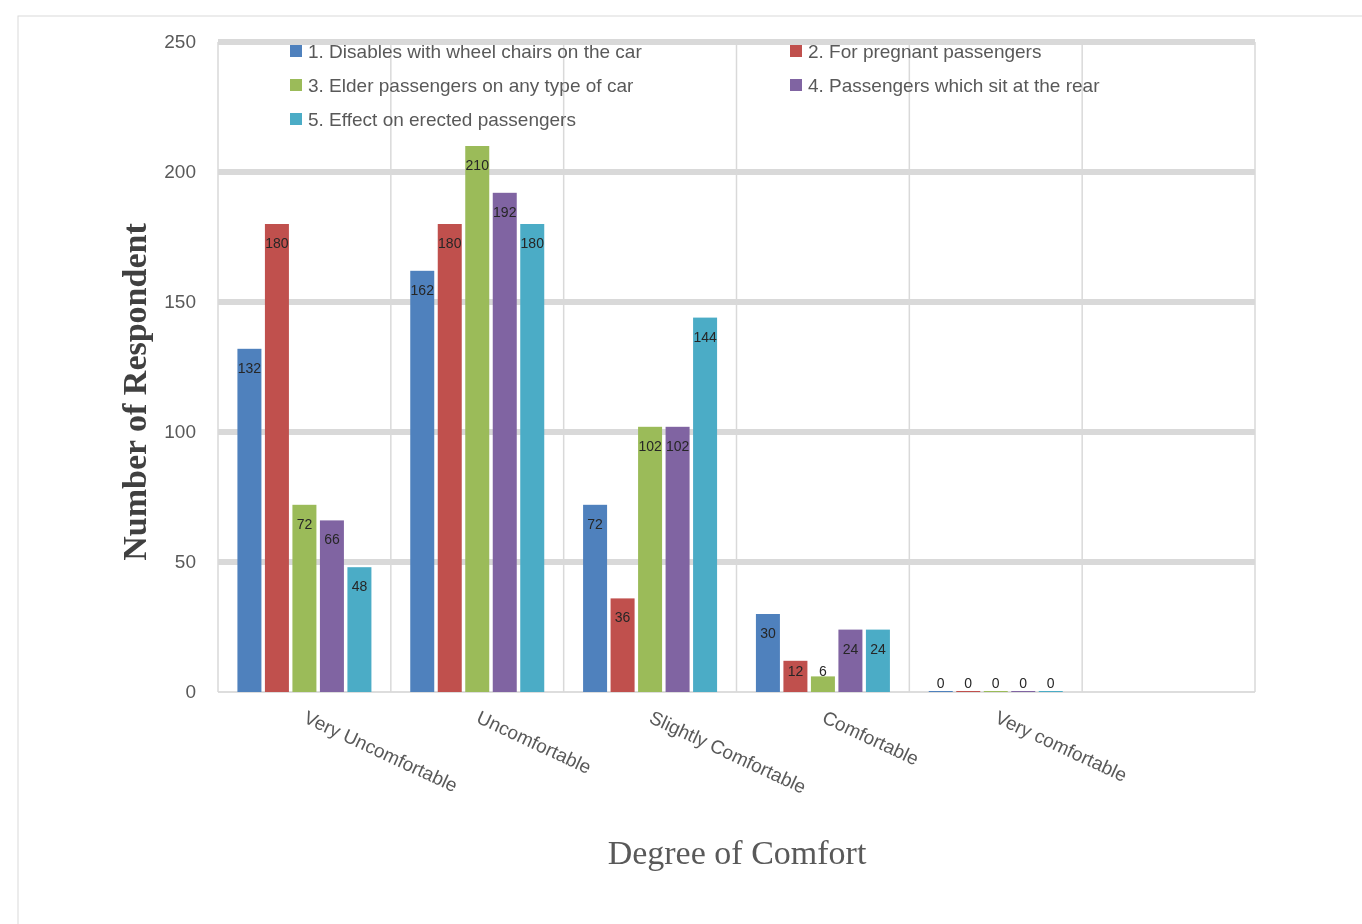 The width and height of the screenshot is (1362, 924). Describe the element at coordinates (249, 367) in the screenshot. I see `data-label: 132` at that location.